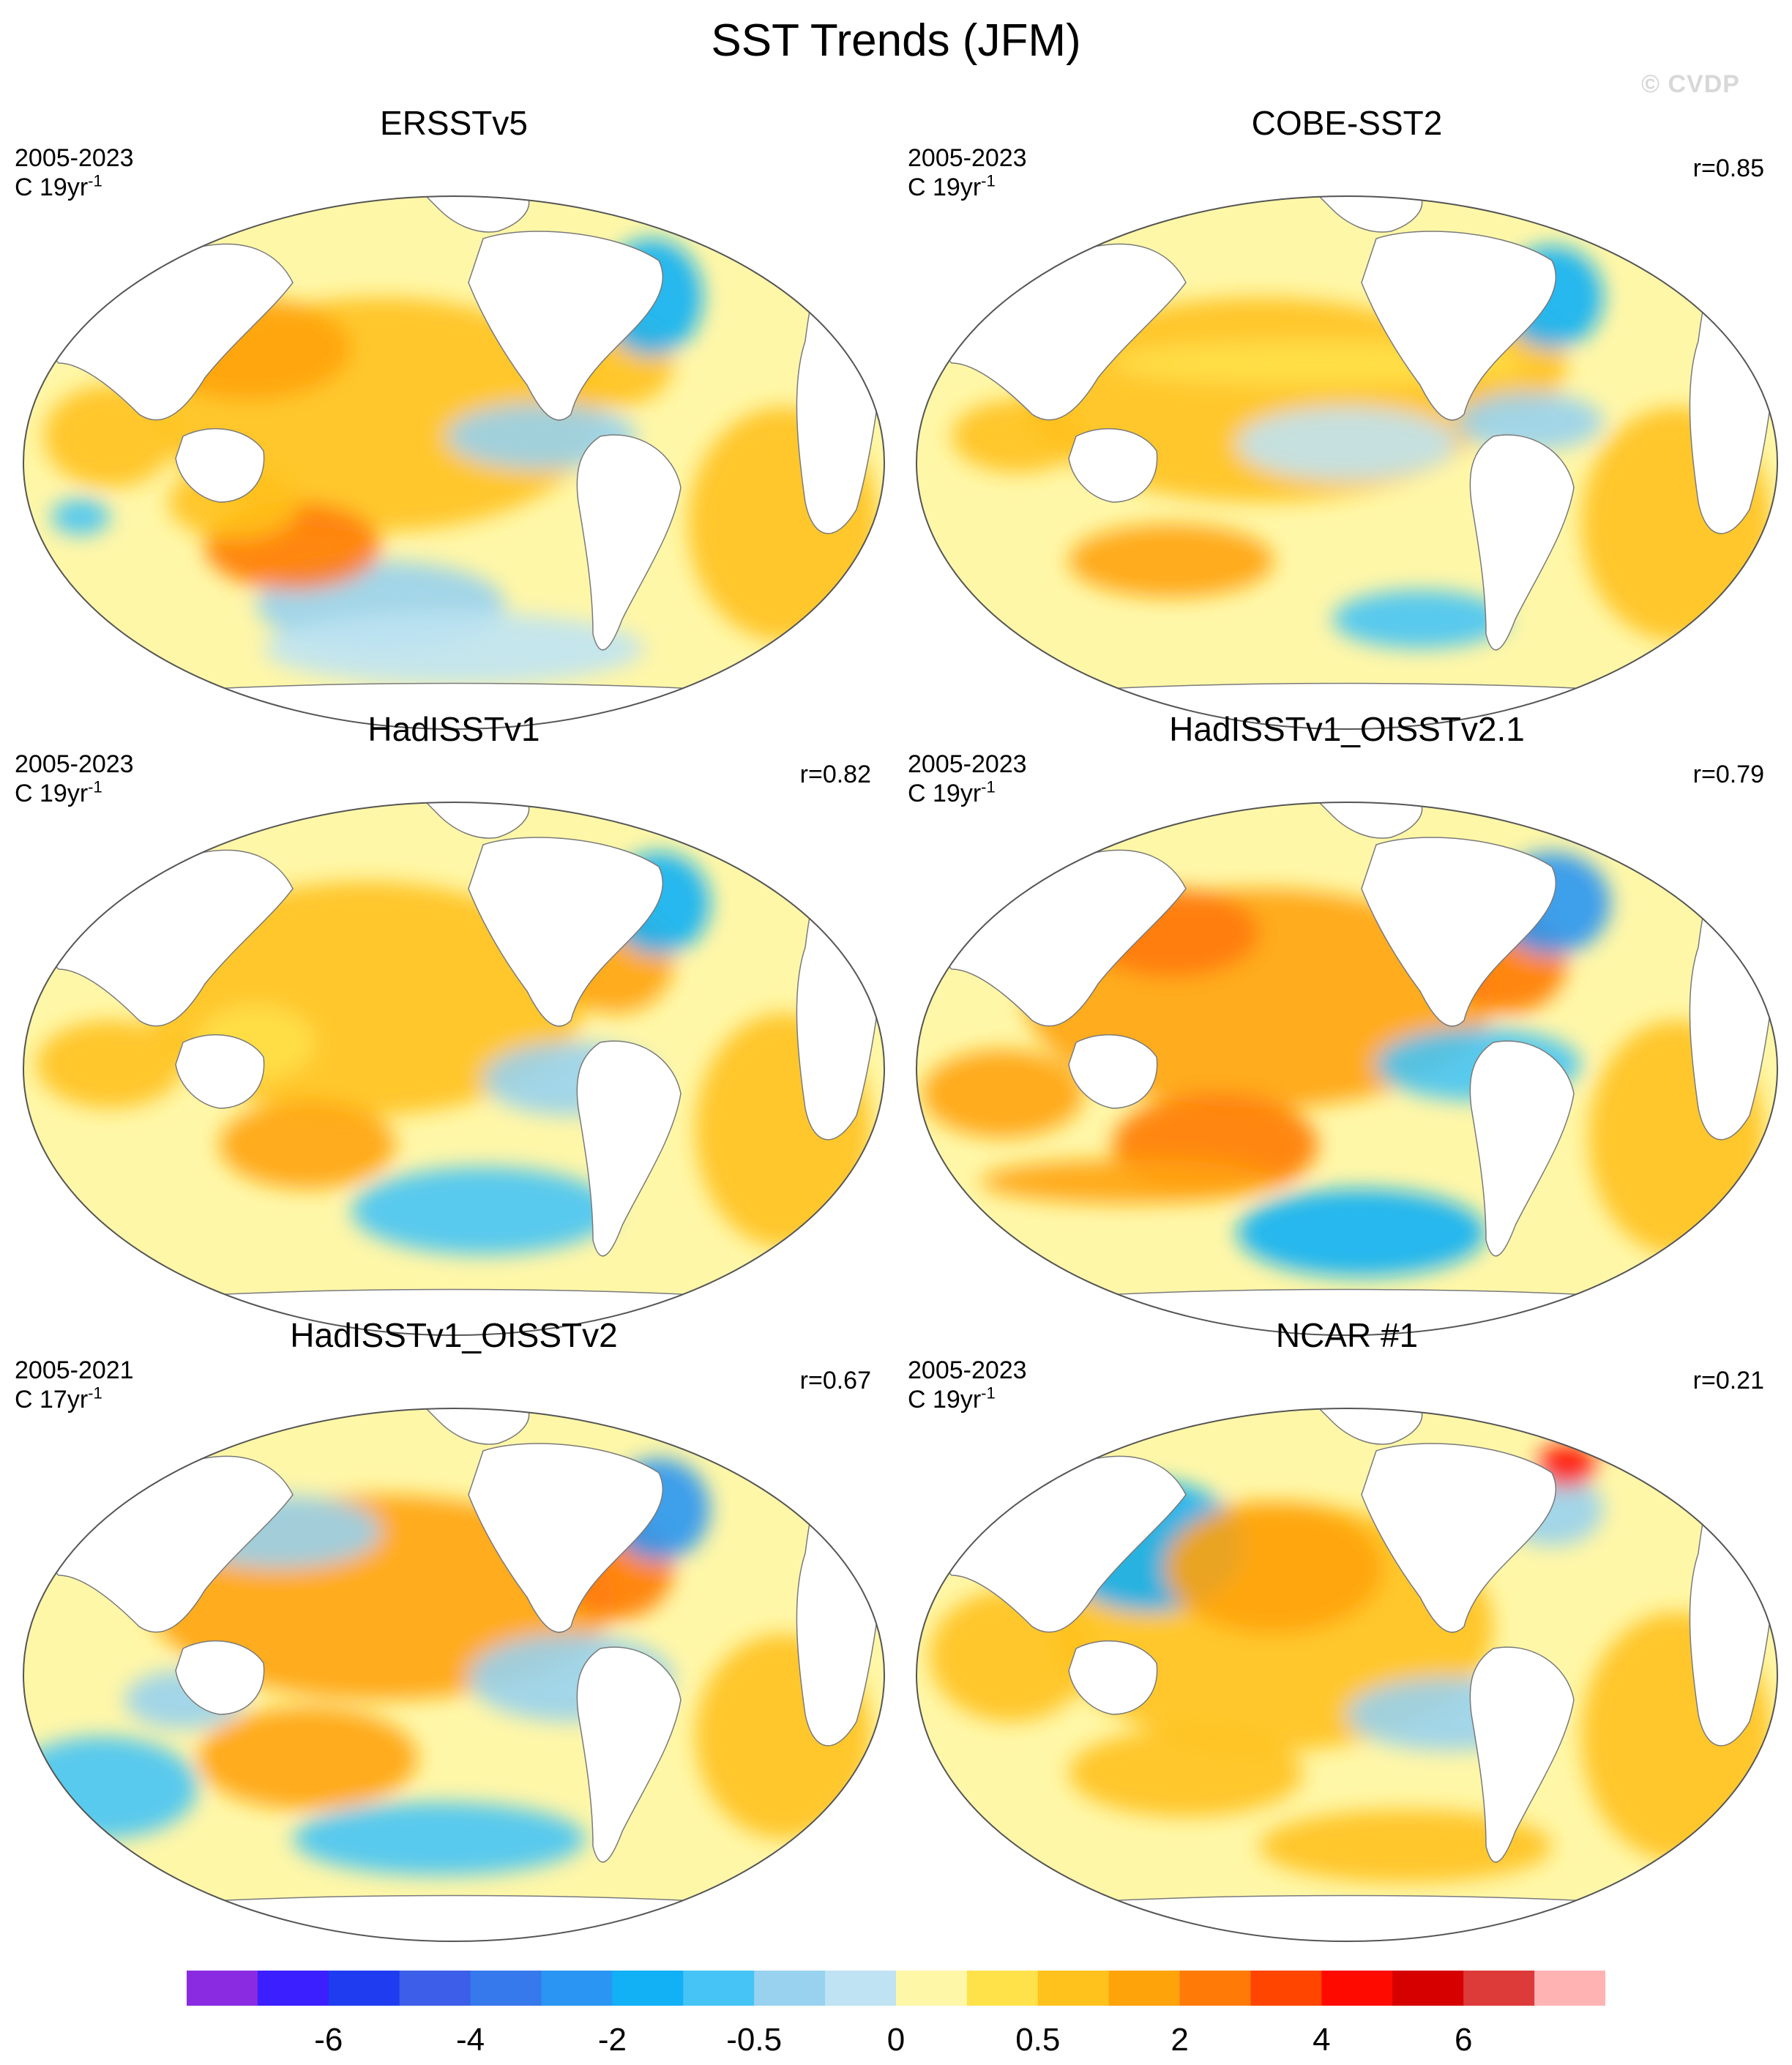  Describe the element at coordinates (1180, 2040) in the screenshot. I see `colorbar-tick-label: 2` at that location.